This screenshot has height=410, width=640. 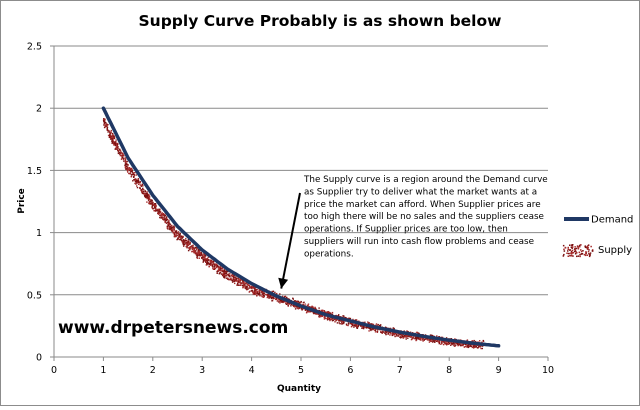 What do you see at coordinates (289, 240) in the screenshot?
I see `annotation-arrow` at bounding box center [289, 240].